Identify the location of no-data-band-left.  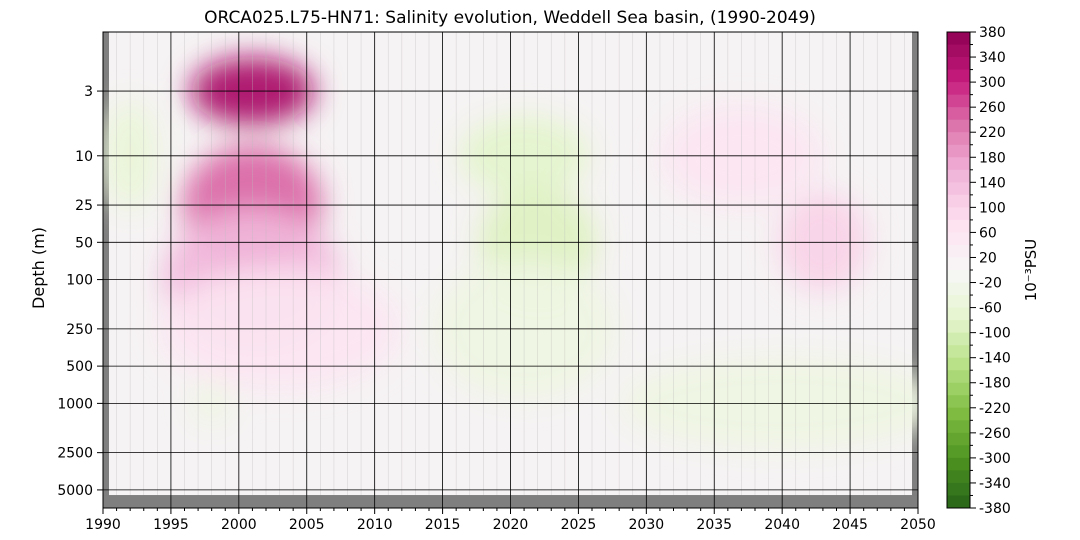
(106, 270).